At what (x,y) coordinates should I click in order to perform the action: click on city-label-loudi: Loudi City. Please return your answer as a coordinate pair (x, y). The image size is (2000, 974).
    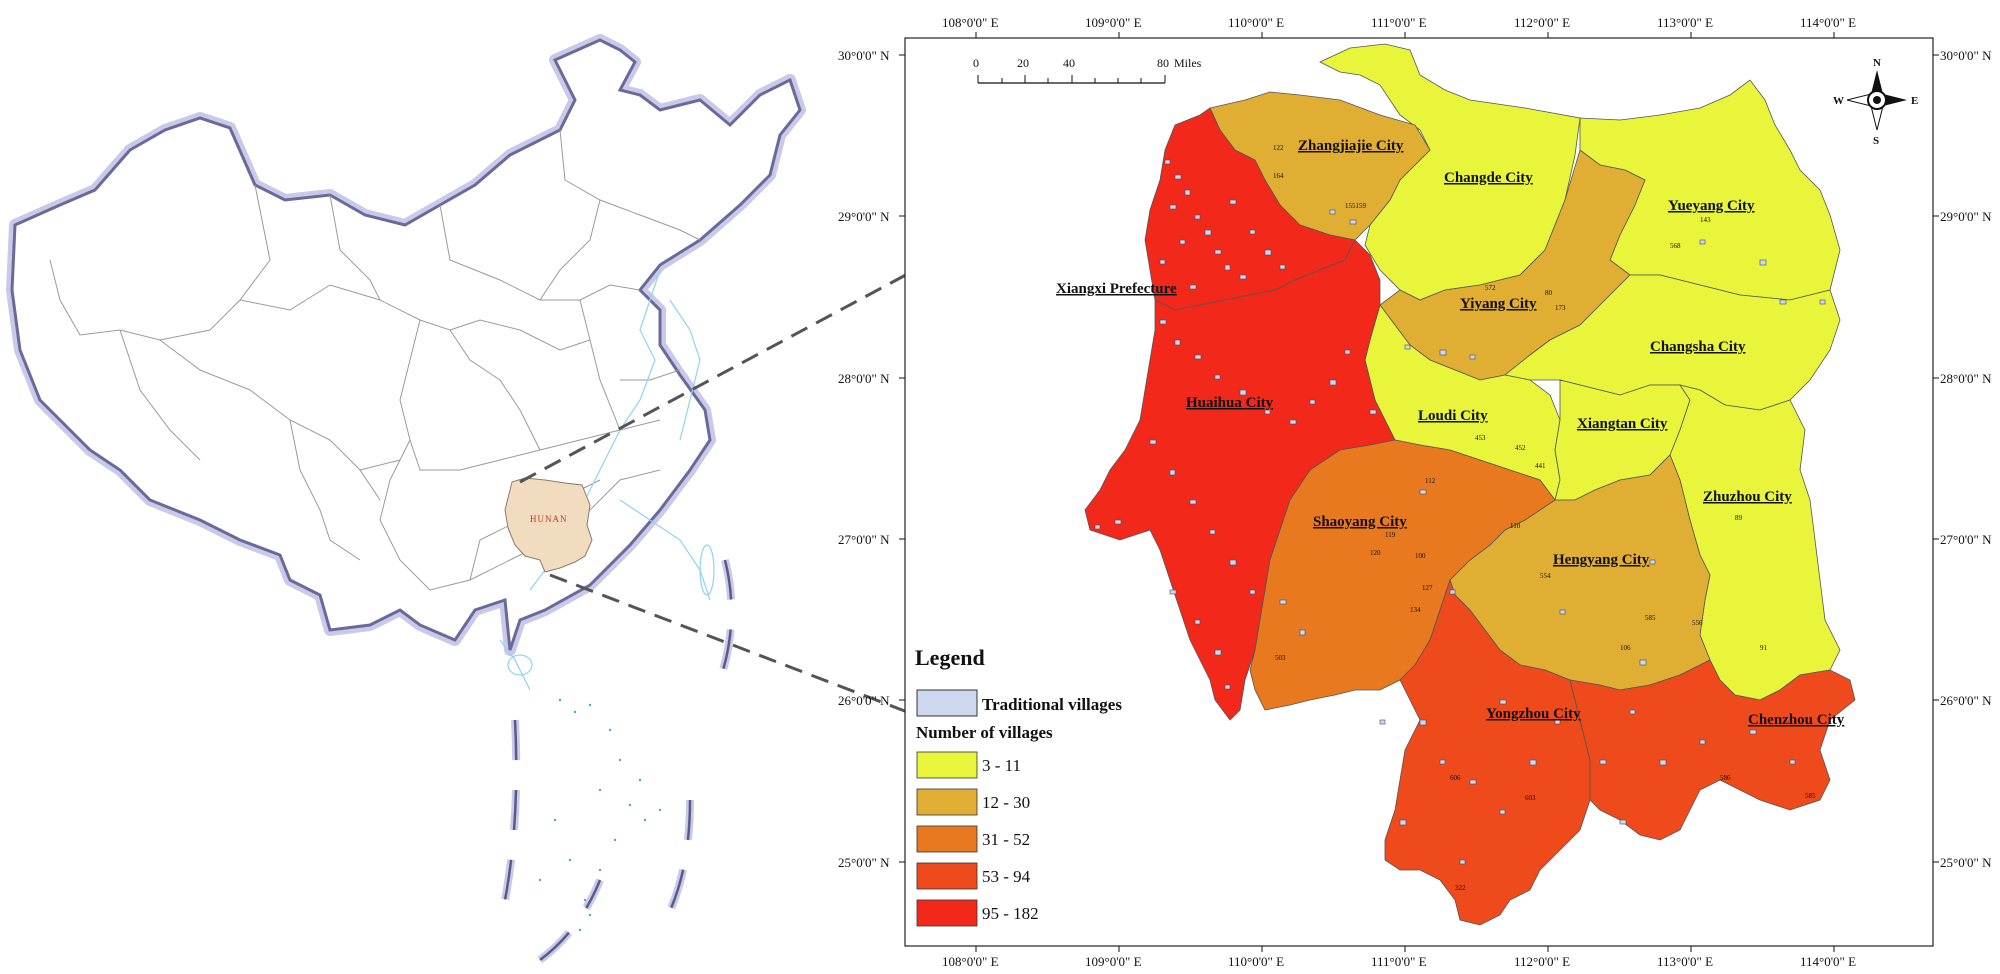
    Looking at the image, I should click on (1453, 416).